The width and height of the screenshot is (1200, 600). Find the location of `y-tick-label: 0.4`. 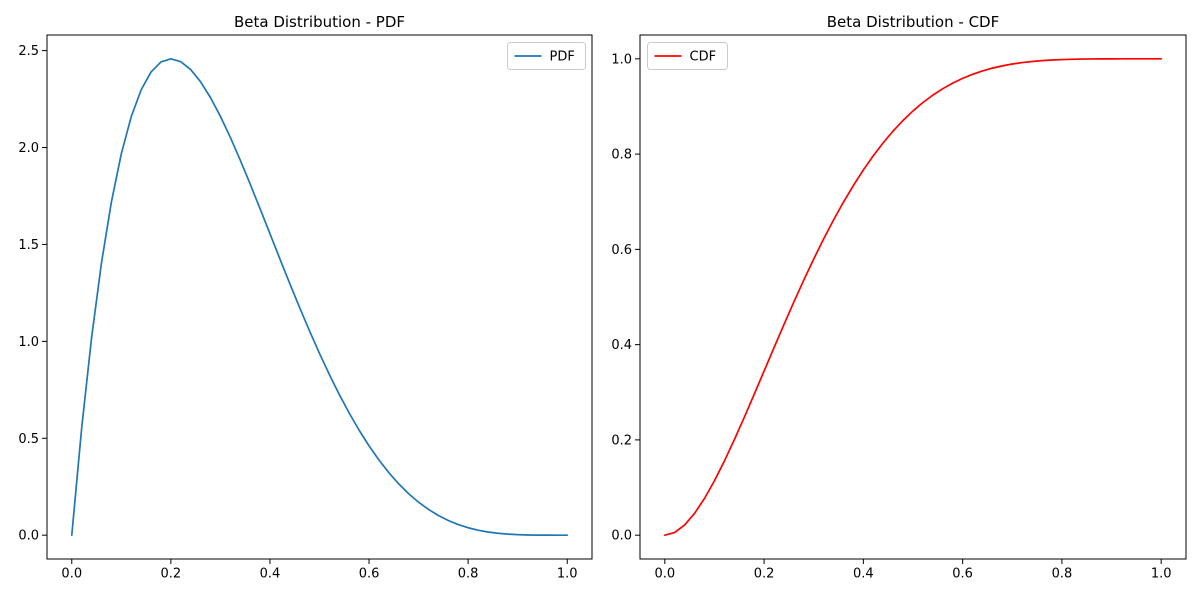

y-tick-label: 0.4 is located at coordinates (621, 345).